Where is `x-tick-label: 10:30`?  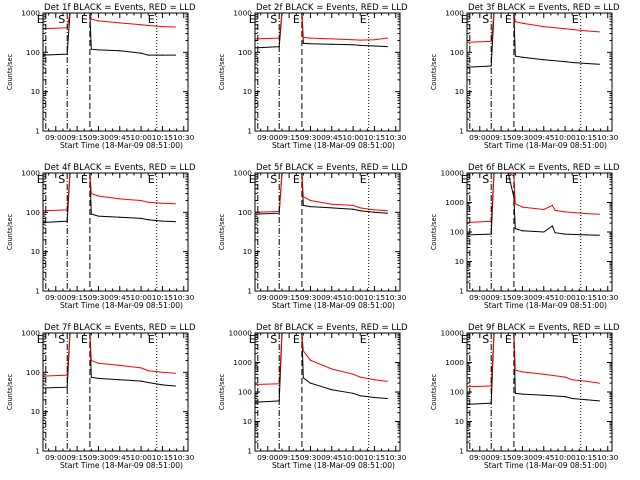
x-tick-label: 10:30 is located at coordinates (608, 137).